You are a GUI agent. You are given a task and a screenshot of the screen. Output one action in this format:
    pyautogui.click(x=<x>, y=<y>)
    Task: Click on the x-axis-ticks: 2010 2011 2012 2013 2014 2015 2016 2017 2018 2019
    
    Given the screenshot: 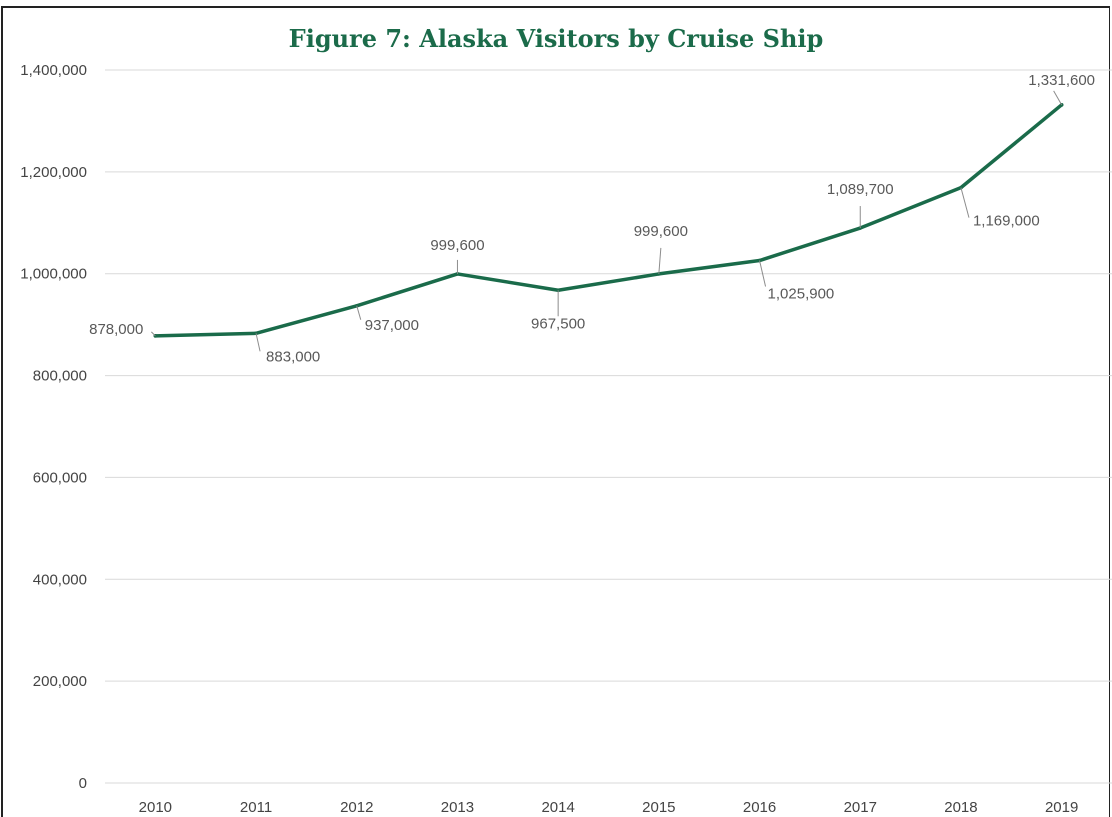 What is the action you would take?
    pyautogui.click(x=609, y=807)
    